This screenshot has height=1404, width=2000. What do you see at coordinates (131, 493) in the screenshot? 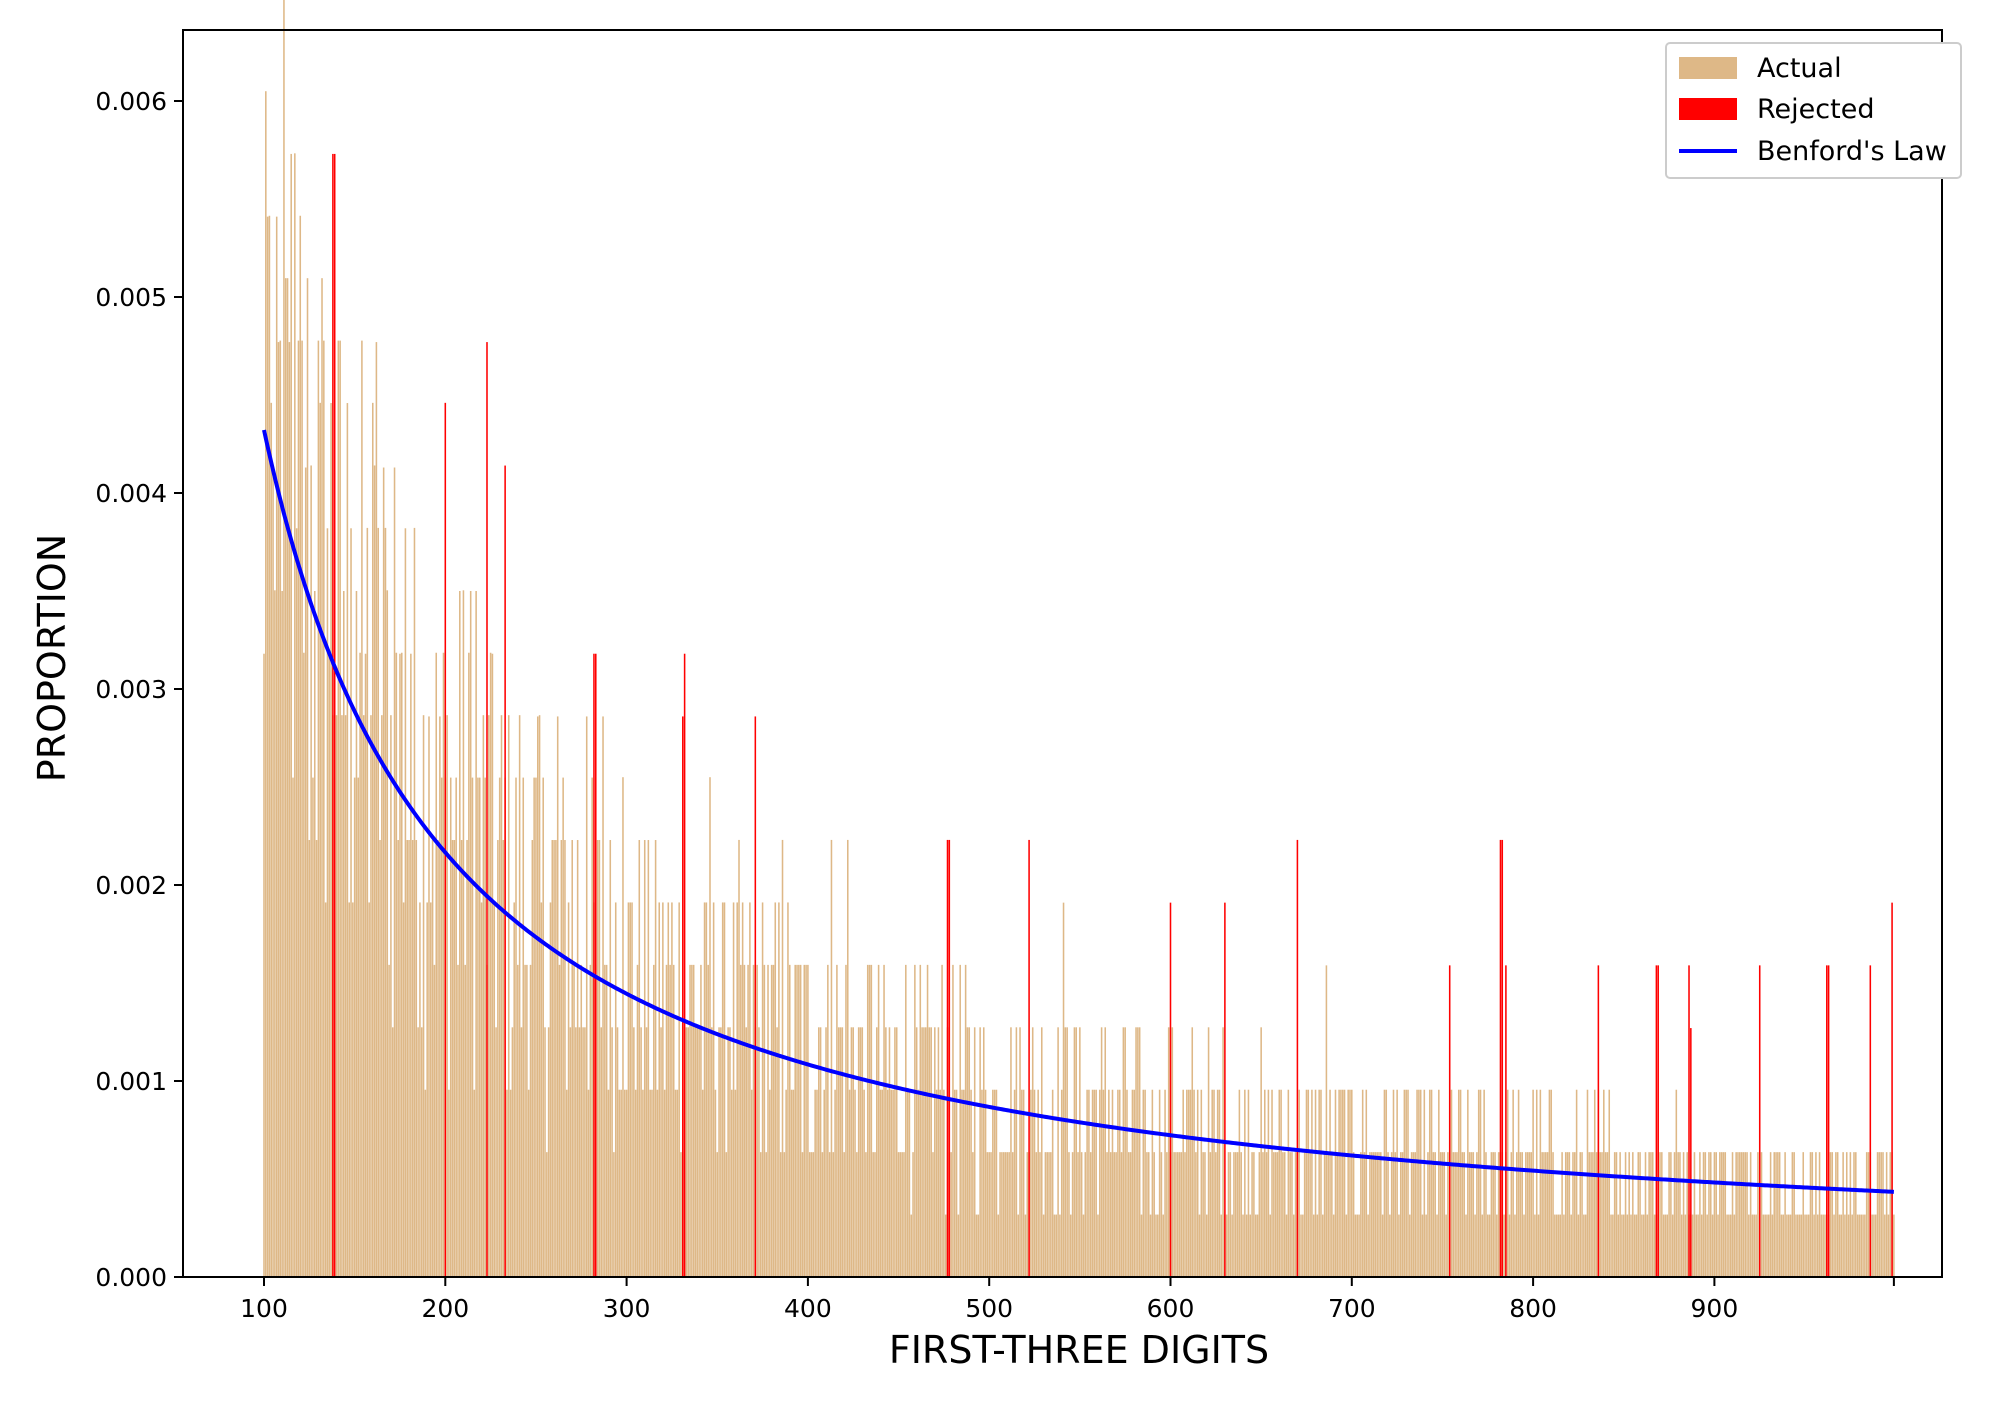
I see `y-tick-label: 0.004` at bounding box center [131, 493].